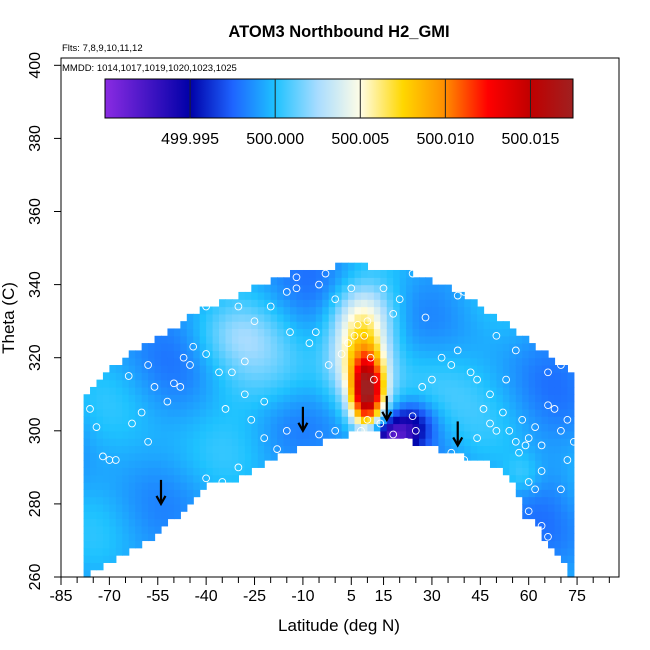 The image size is (650, 650). I want to click on y-tick-label: 300, so click(35, 430).